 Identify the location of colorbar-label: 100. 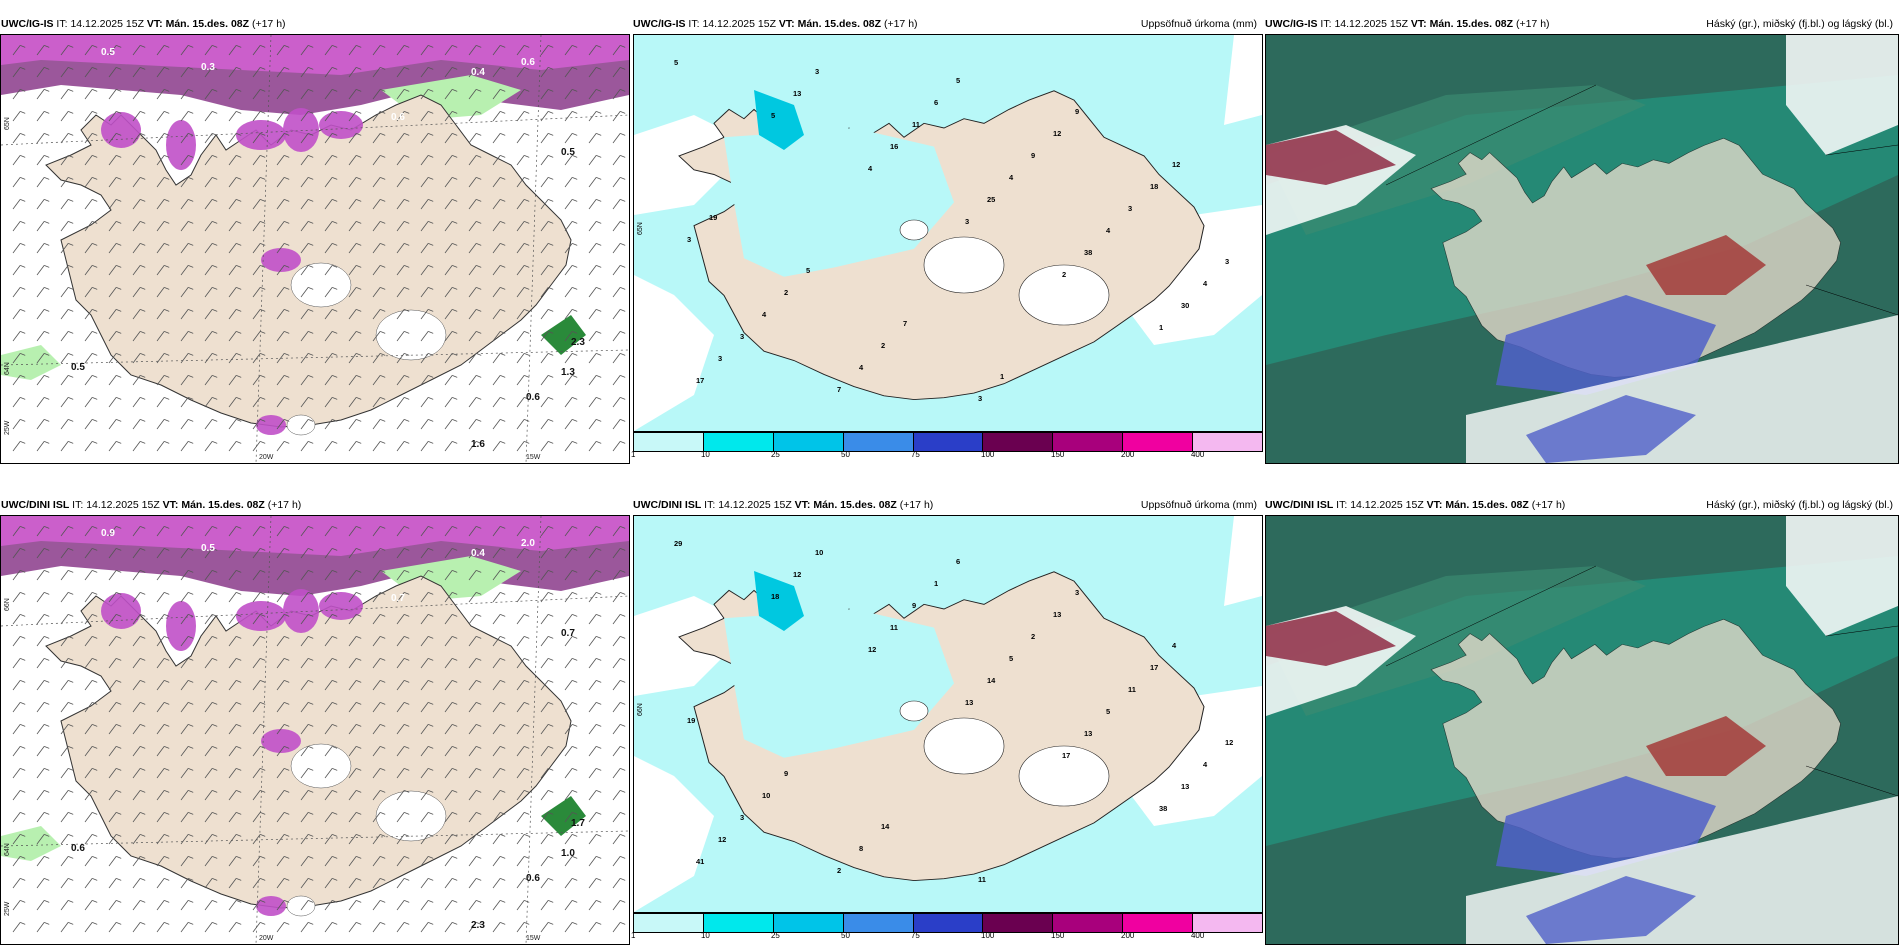
(988, 935).